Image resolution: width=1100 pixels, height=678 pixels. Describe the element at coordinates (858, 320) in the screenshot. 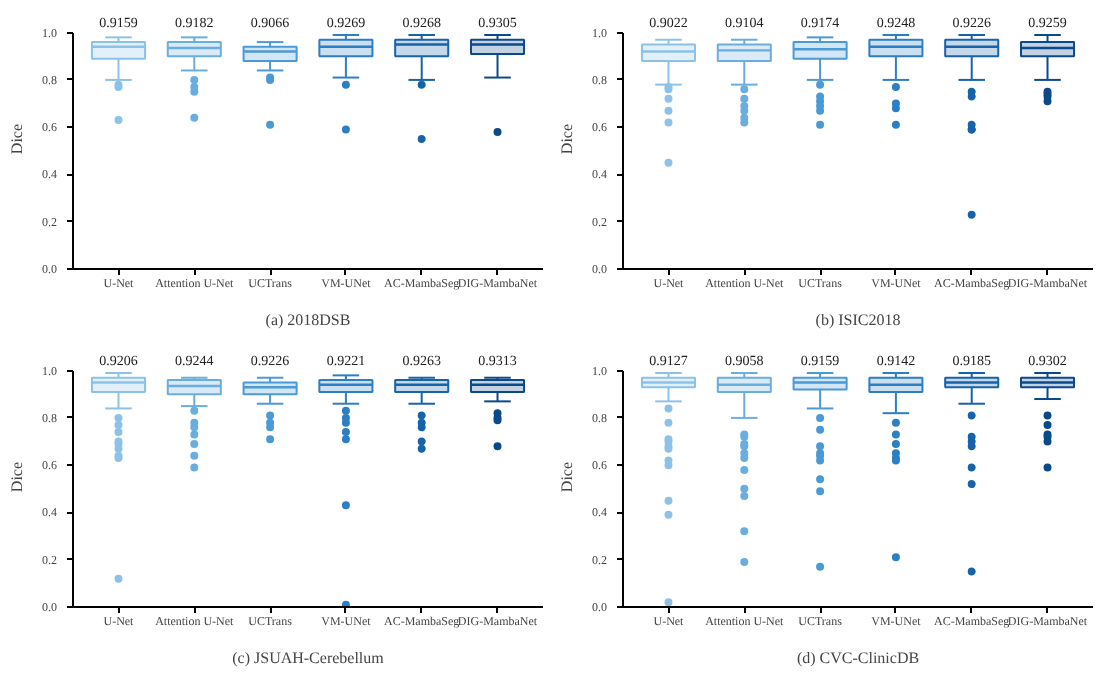

I see `text: (b) ISIC2018` at that location.